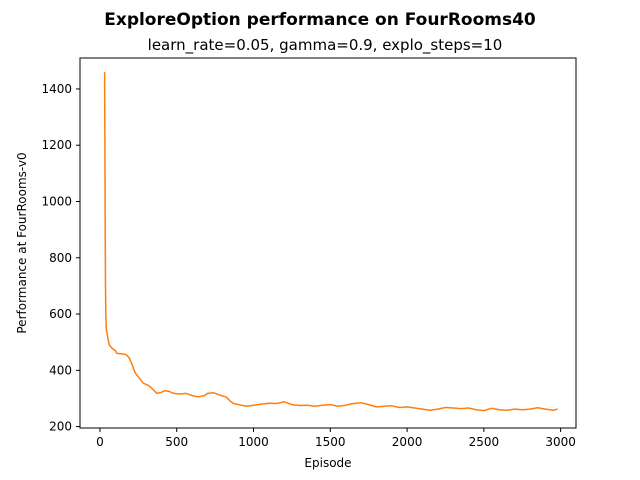 This screenshot has height=480, width=640. Describe the element at coordinates (60, 314) in the screenshot. I see `y-tick-label: 600` at that location.